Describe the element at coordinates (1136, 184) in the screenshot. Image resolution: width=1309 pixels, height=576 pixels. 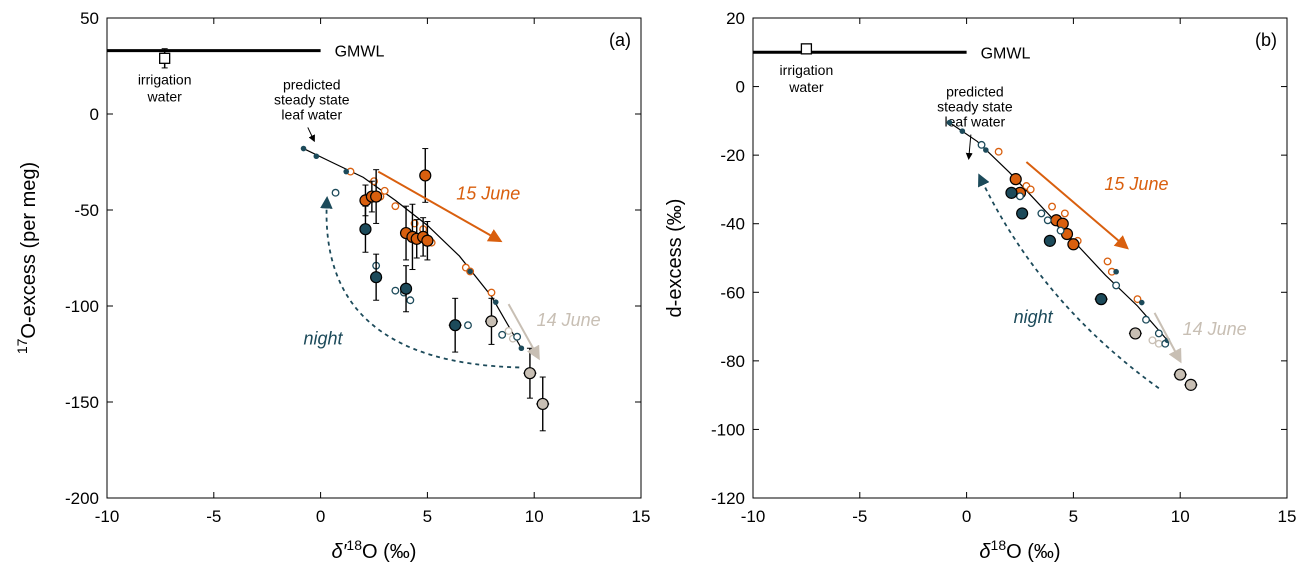
I see `series-label-15june: 15 June` at that location.